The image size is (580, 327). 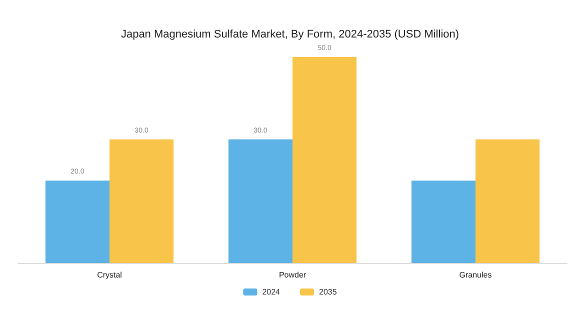 What do you see at coordinates (328, 292) in the screenshot?
I see `legend-label: 2035` at bounding box center [328, 292].